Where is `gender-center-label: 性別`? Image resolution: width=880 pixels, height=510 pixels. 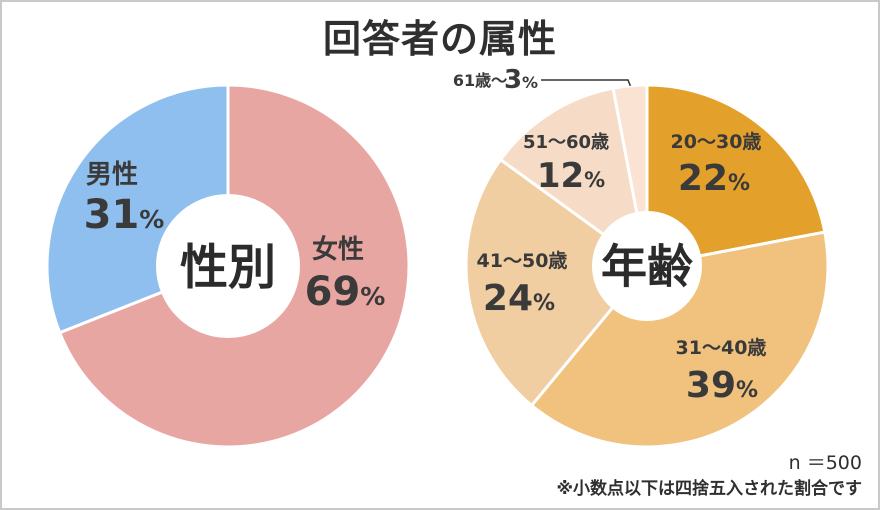
gender-center-label: 性別 is located at coordinates (228, 267).